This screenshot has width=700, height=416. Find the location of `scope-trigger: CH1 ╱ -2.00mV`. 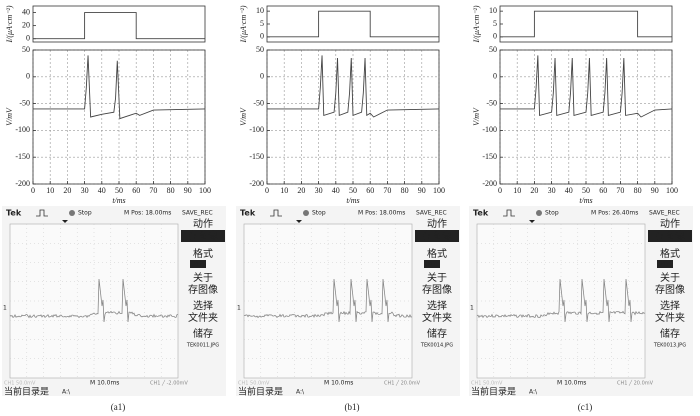

scope-trigger: CH1 ╱ -2.00mV is located at coordinates (169, 383).